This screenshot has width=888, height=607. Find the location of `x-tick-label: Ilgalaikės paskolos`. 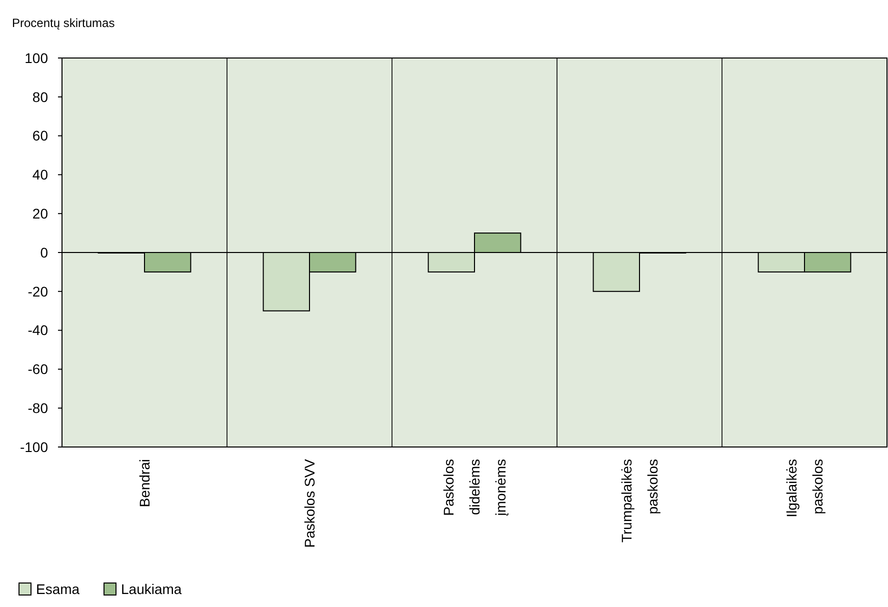

x-tick-label: Ilgalaikės paskolos is located at coordinates (805, 488).